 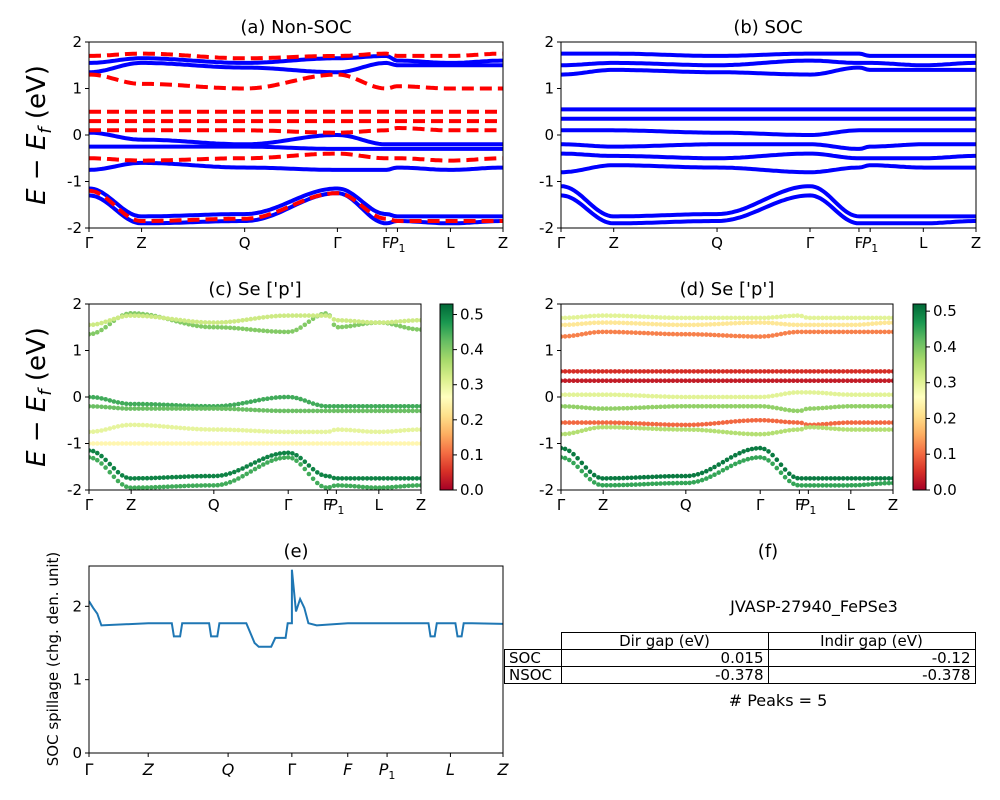 What do you see at coordinates (214, 505) in the screenshot?
I see `x-tick-label: Q` at bounding box center [214, 505].